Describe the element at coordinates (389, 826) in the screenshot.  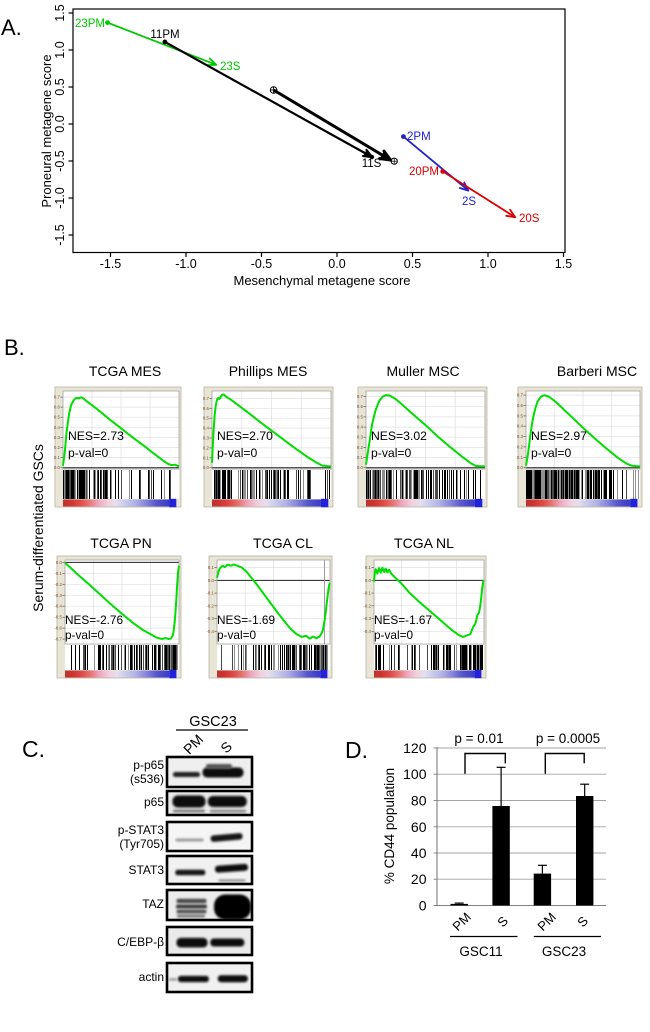
I see `svg-text: % CD44 population` at that location.